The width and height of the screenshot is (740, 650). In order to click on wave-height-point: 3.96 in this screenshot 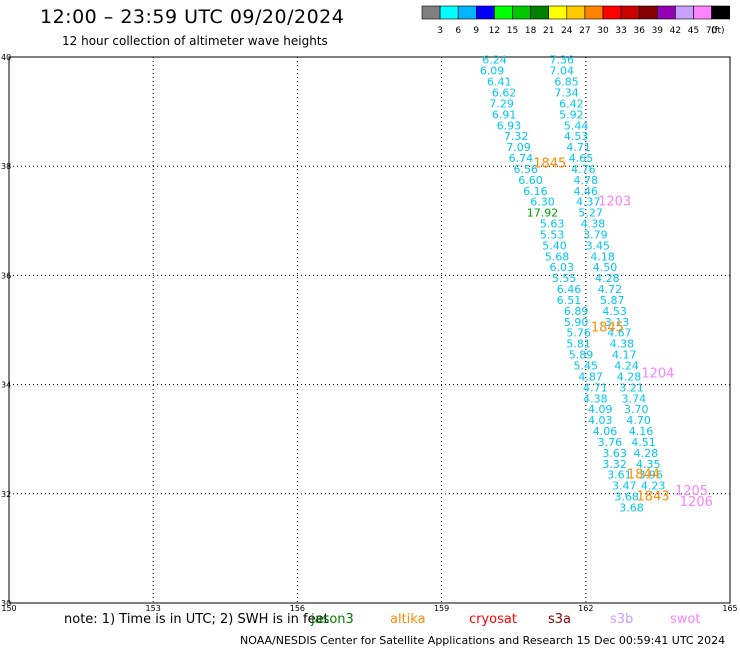, I will do `click(650, 475)`.